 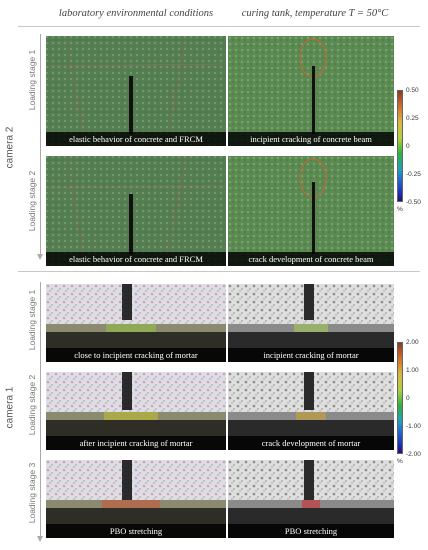 What do you see at coordinates (311, 531) in the screenshot?
I see `caption-c1-tank-stage3: PBO stretching` at bounding box center [311, 531].